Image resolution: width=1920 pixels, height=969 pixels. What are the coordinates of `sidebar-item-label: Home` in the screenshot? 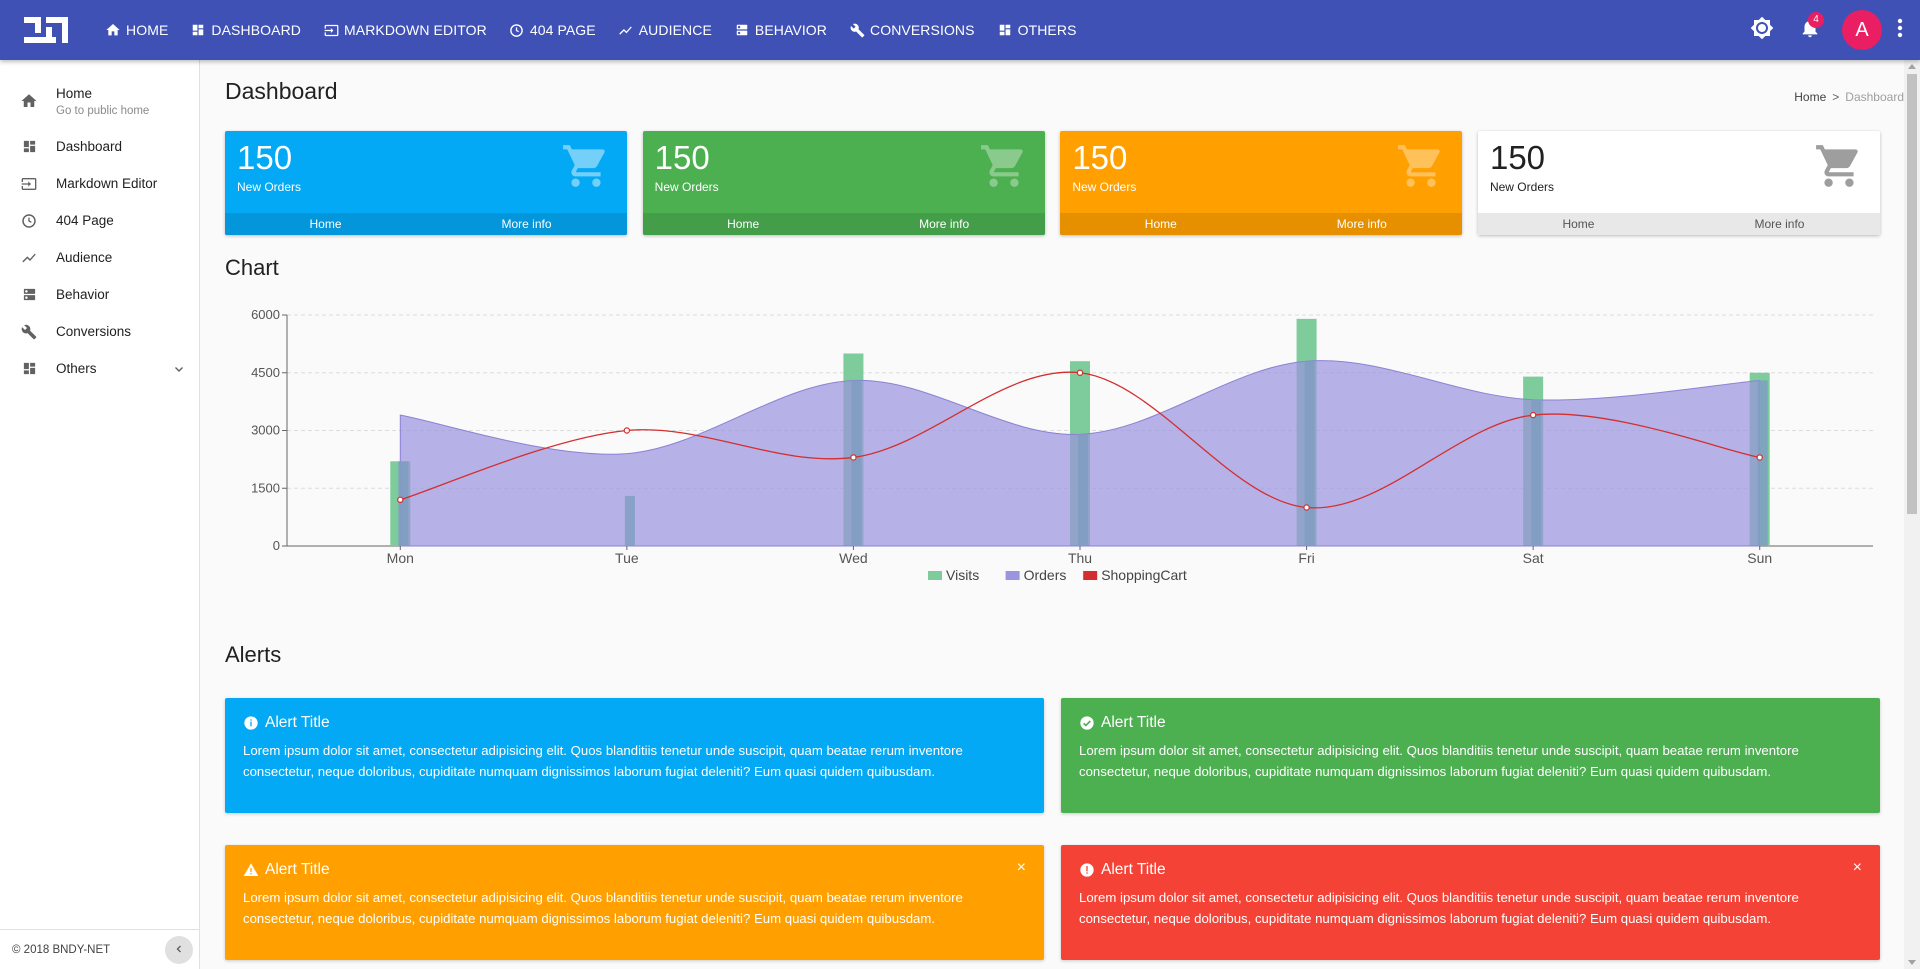 It's located at (74, 93).